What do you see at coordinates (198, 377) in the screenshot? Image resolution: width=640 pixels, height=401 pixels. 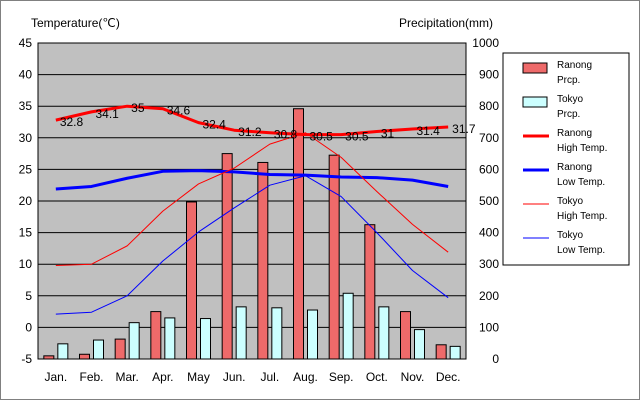 I see `x-tick-label: May` at bounding box center [198, 377].